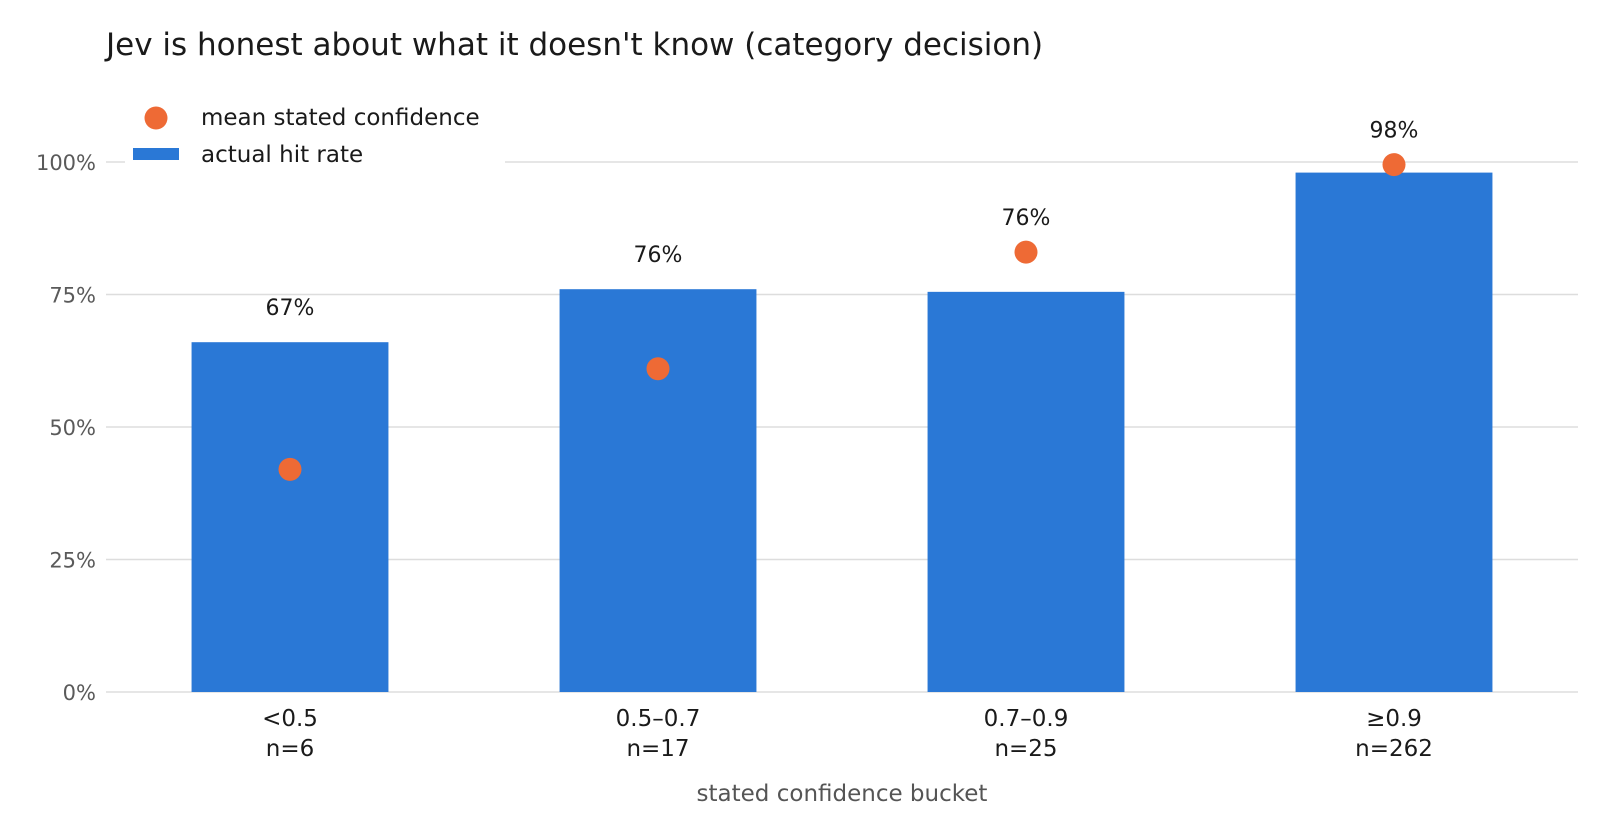  What do you see at coordinates (1394, 719) in the screenshot?
I see `x-tick-label: ≥0.9` at bounding box center [1394, 719].